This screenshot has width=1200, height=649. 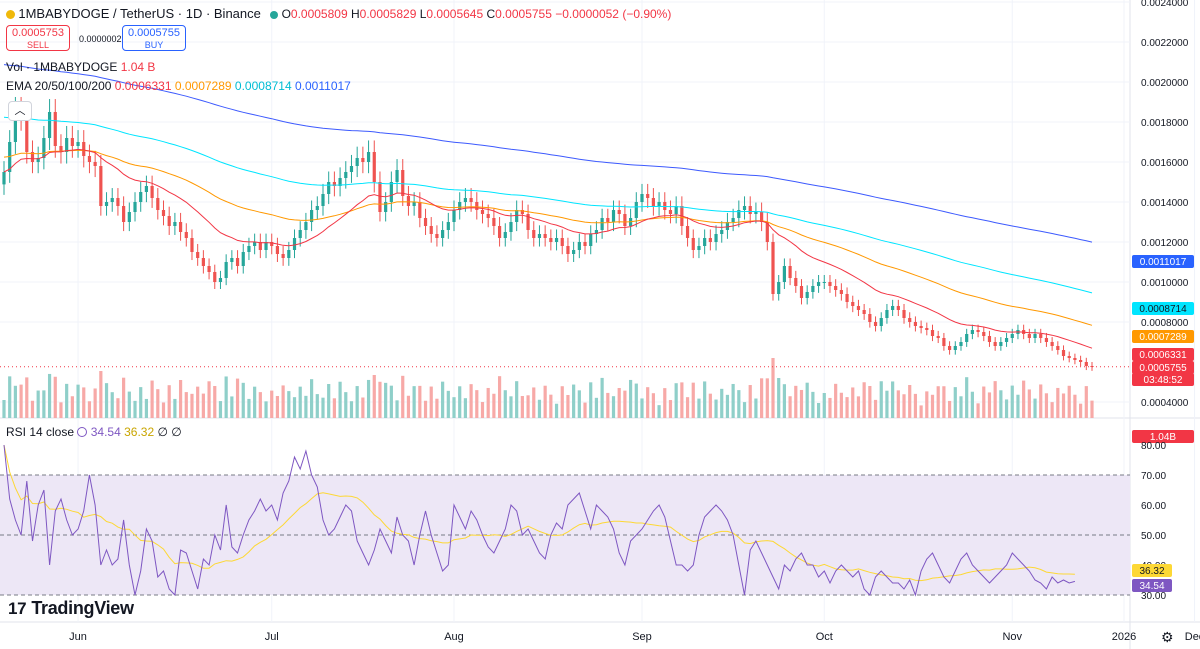 What do you see at coordinates (272, 637) in the screenshot?
I see `time-tick-label: Jul` at bounding box center [272, 637].